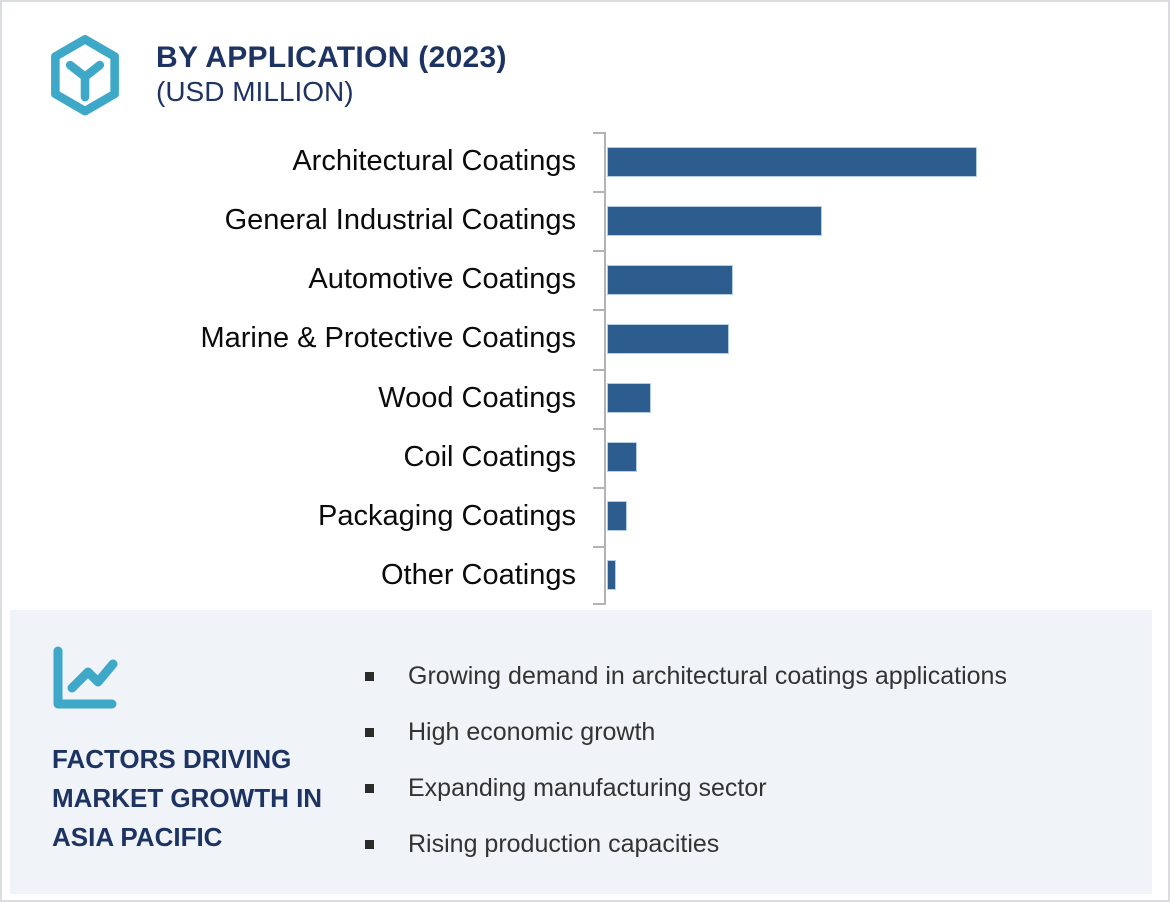  What do you see at coordinates (477, 397) in the screenshot?
I see `category-label: Wood Coatings` at bounding box center [477, 397].